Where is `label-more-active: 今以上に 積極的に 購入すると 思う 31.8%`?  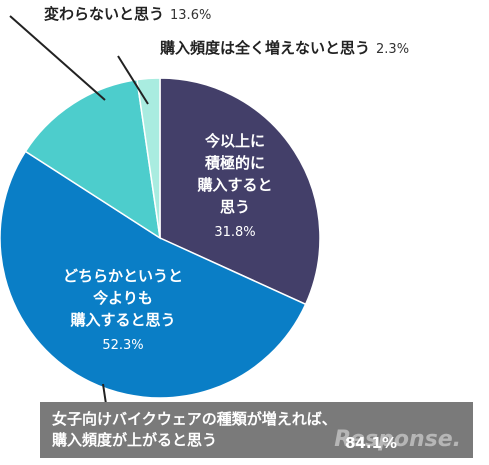
label-more-active: 今以上に 積極的に 購入すると 思う 31.8% is located at coordinates (235, 187).